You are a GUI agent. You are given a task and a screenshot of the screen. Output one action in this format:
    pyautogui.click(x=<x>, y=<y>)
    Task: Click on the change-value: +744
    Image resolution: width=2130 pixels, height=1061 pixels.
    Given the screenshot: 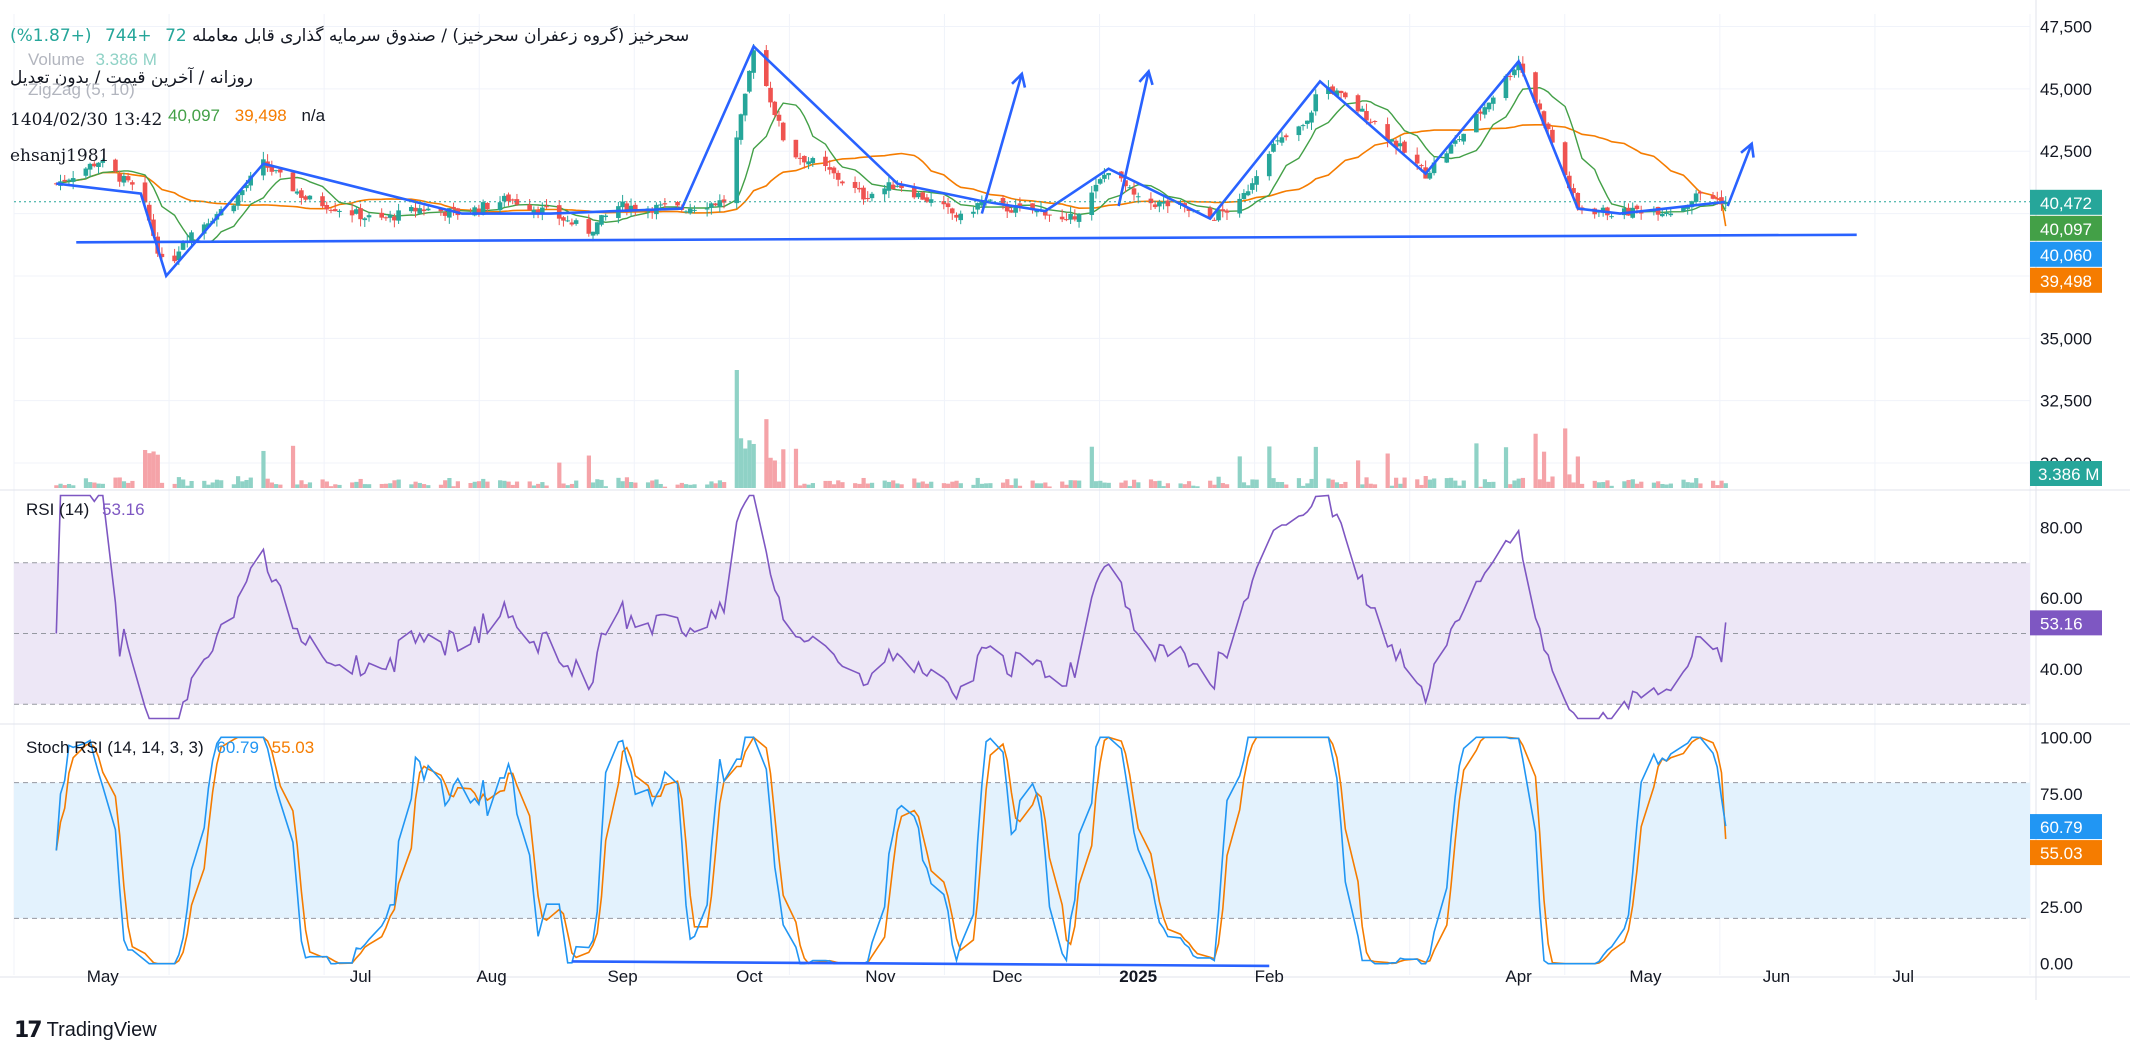 What is the action you would take?
    pyautogui.click(x=128, y=36)
    